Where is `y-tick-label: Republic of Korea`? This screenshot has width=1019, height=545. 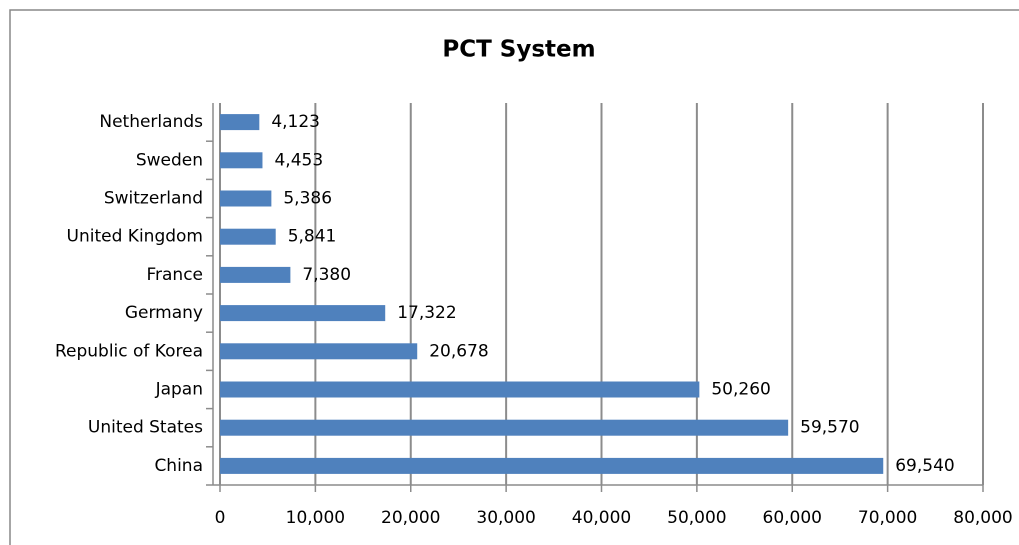
y-tick-label: Republic of Korea is located at coordinates (129, 351).